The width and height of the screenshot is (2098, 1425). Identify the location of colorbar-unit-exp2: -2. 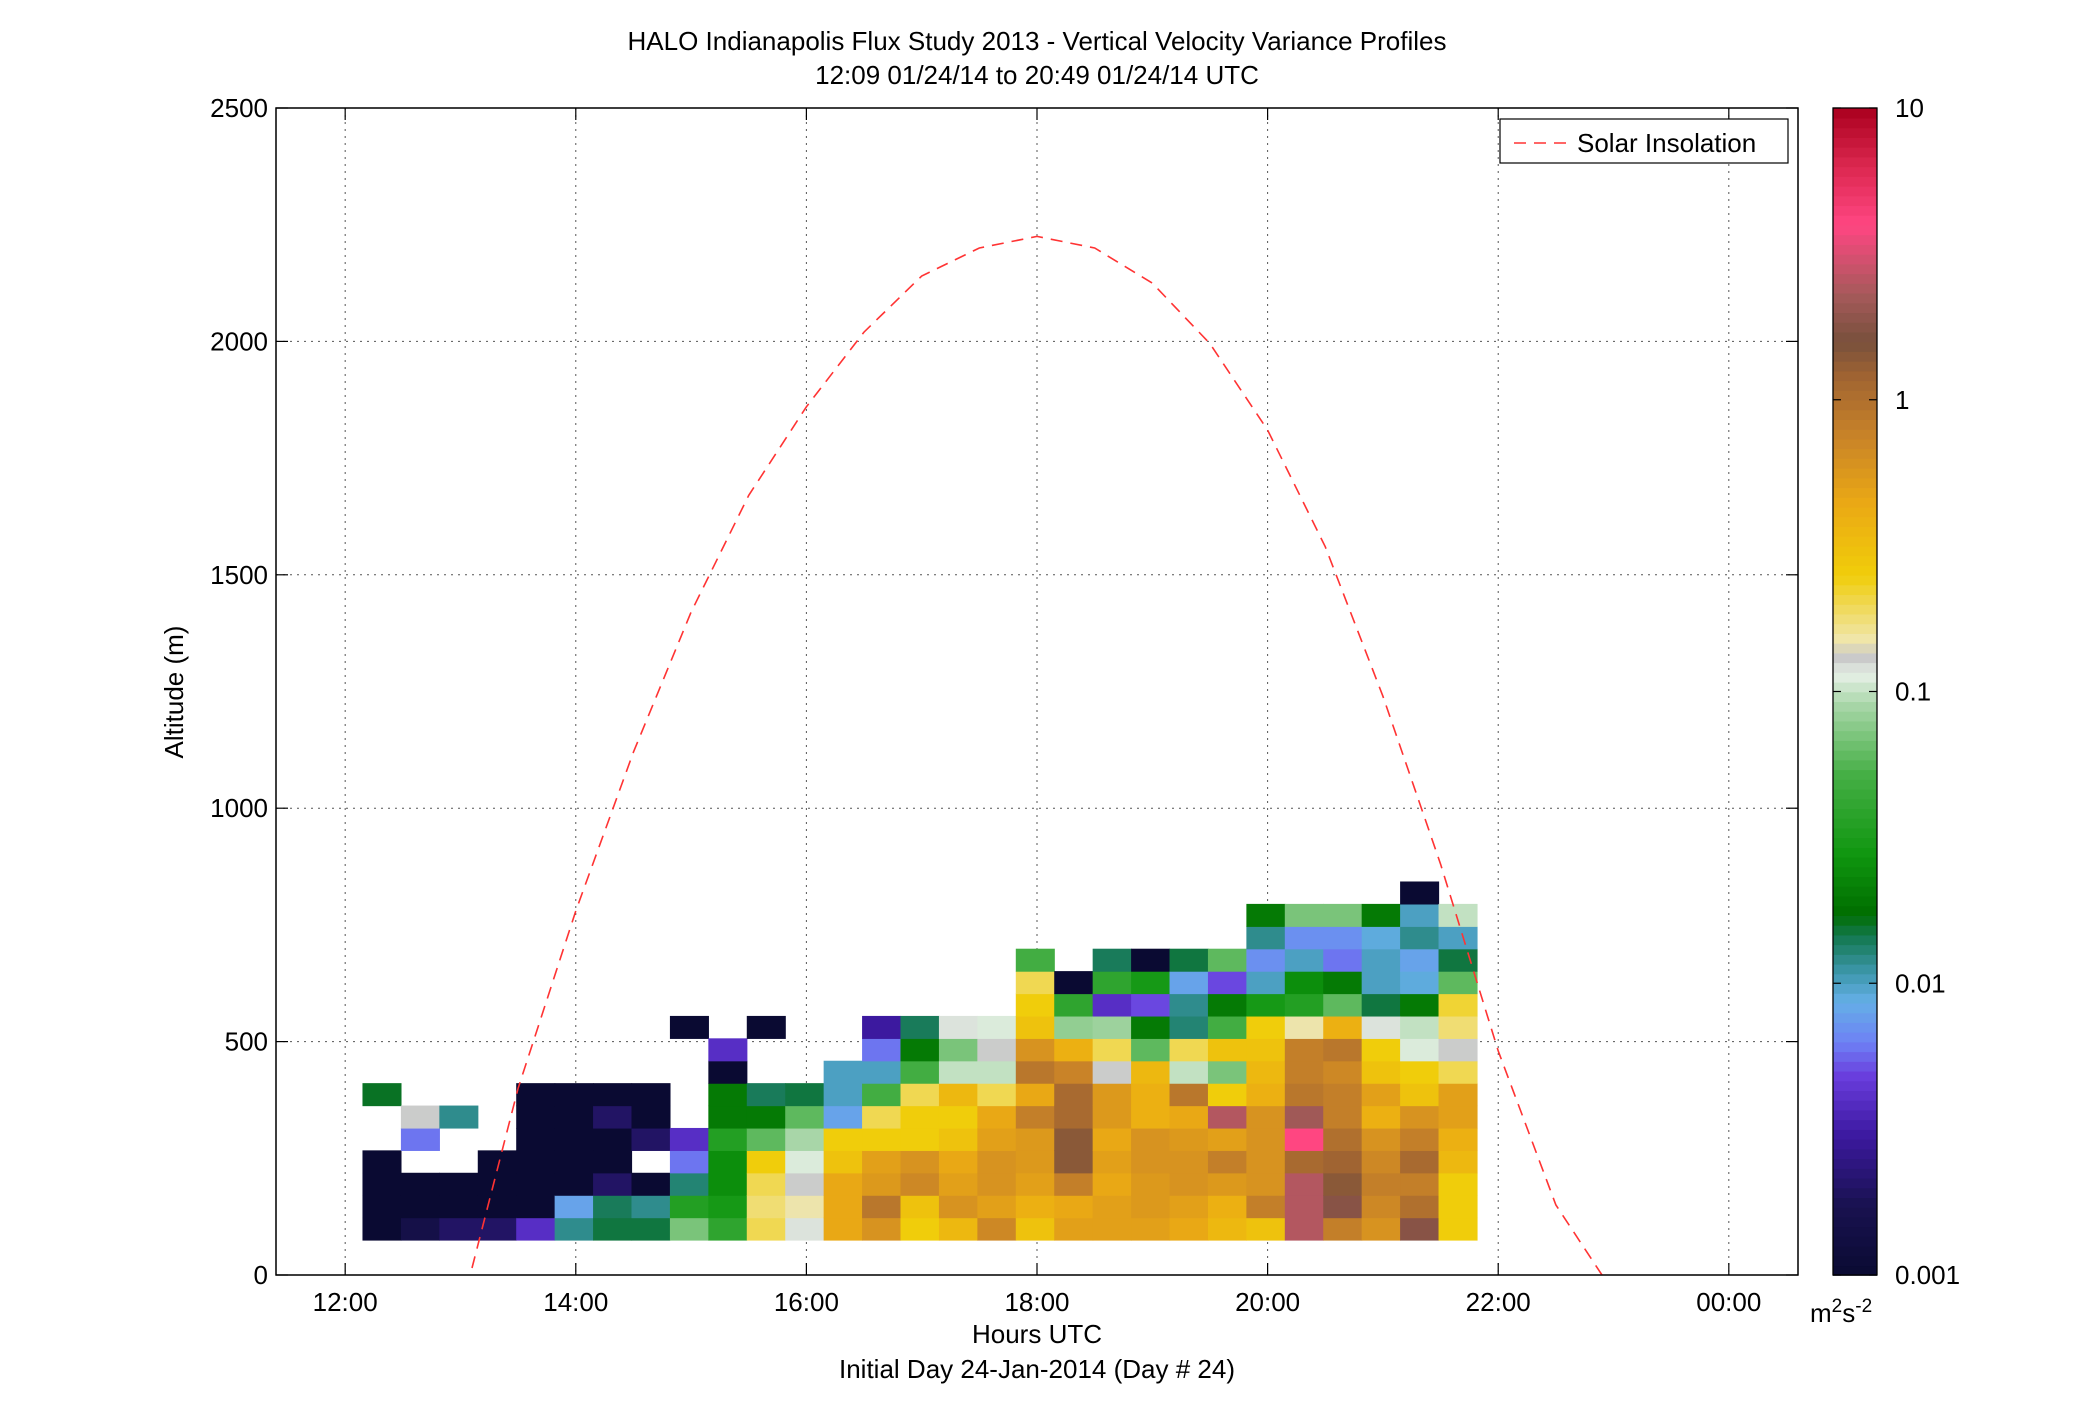
(1863, 1306).